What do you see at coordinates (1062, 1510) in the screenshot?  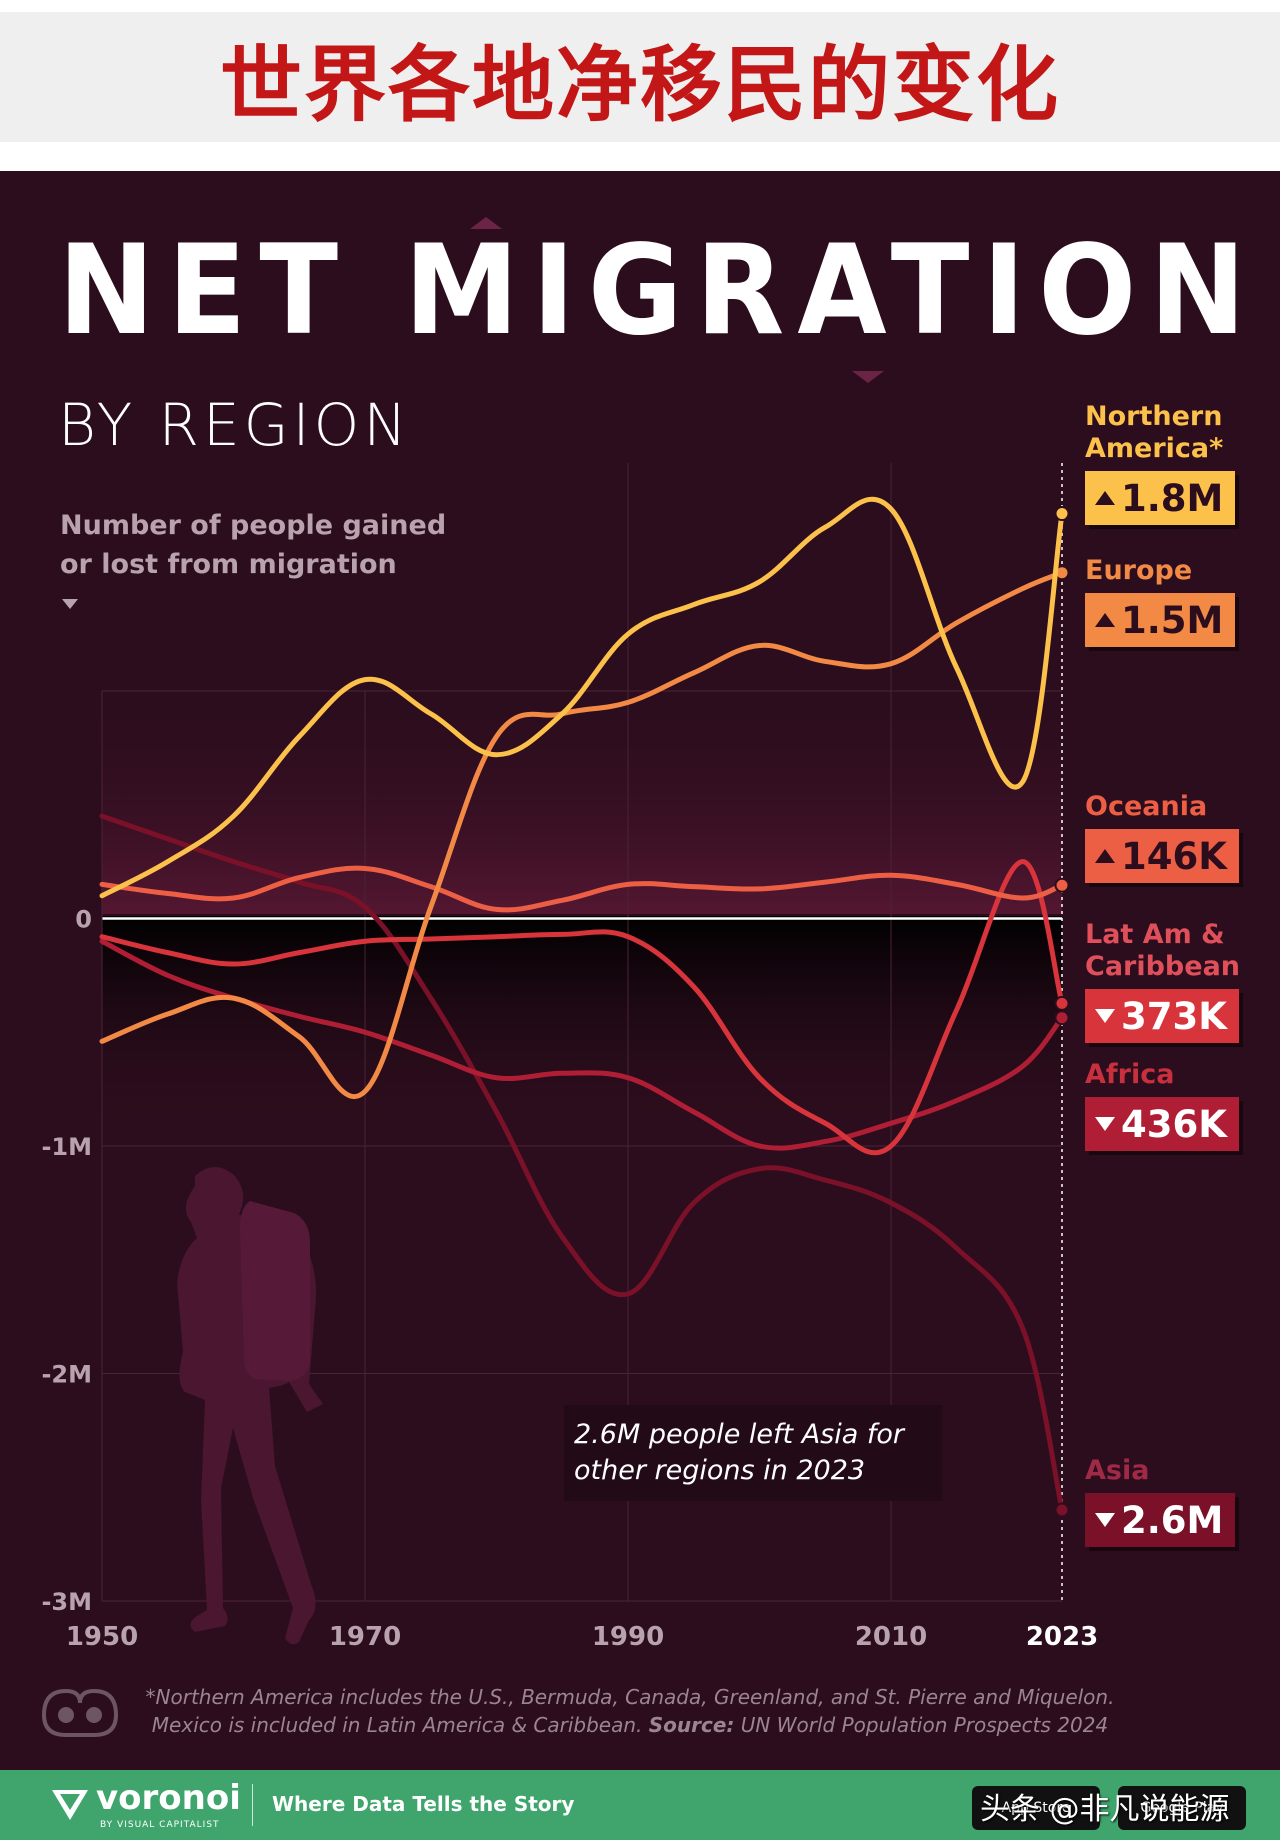 I see `series-endpoint-asia` at bounding box center [1062, 1510].